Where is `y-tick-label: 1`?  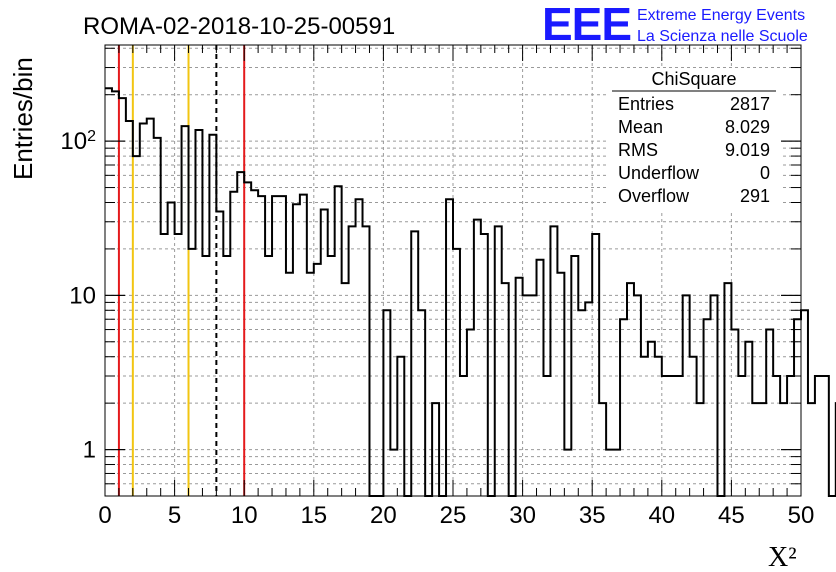
y-tick-label: 1 is located at coordinates (89, 450).